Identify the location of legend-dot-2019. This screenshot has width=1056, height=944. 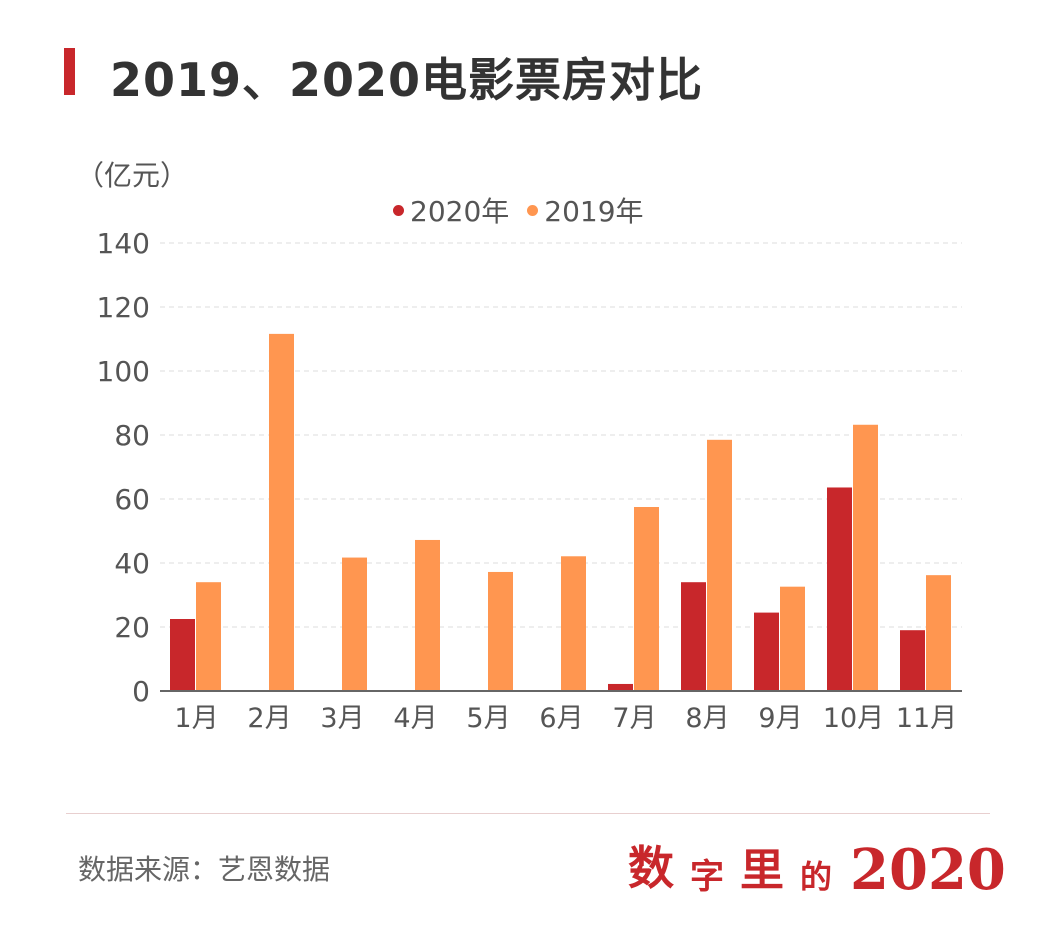
(533, 210).